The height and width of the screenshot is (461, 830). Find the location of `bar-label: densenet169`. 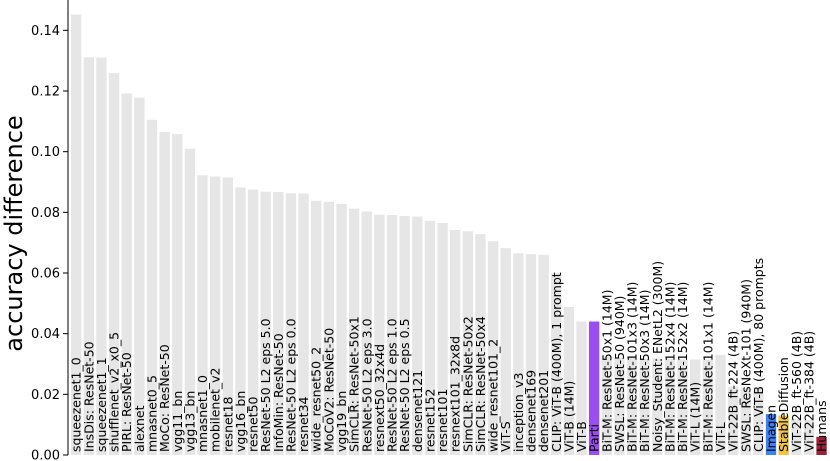

bar-label: densenet169 is located at coordinates (530, 411).